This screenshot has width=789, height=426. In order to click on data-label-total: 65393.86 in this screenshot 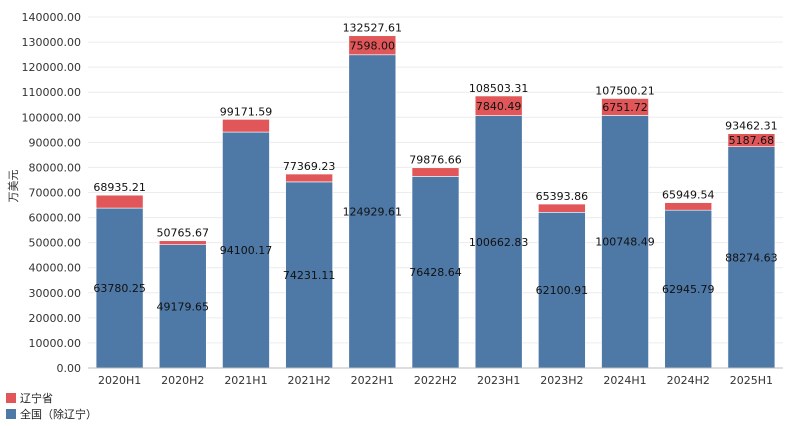, I will do `click(562, 196)`.